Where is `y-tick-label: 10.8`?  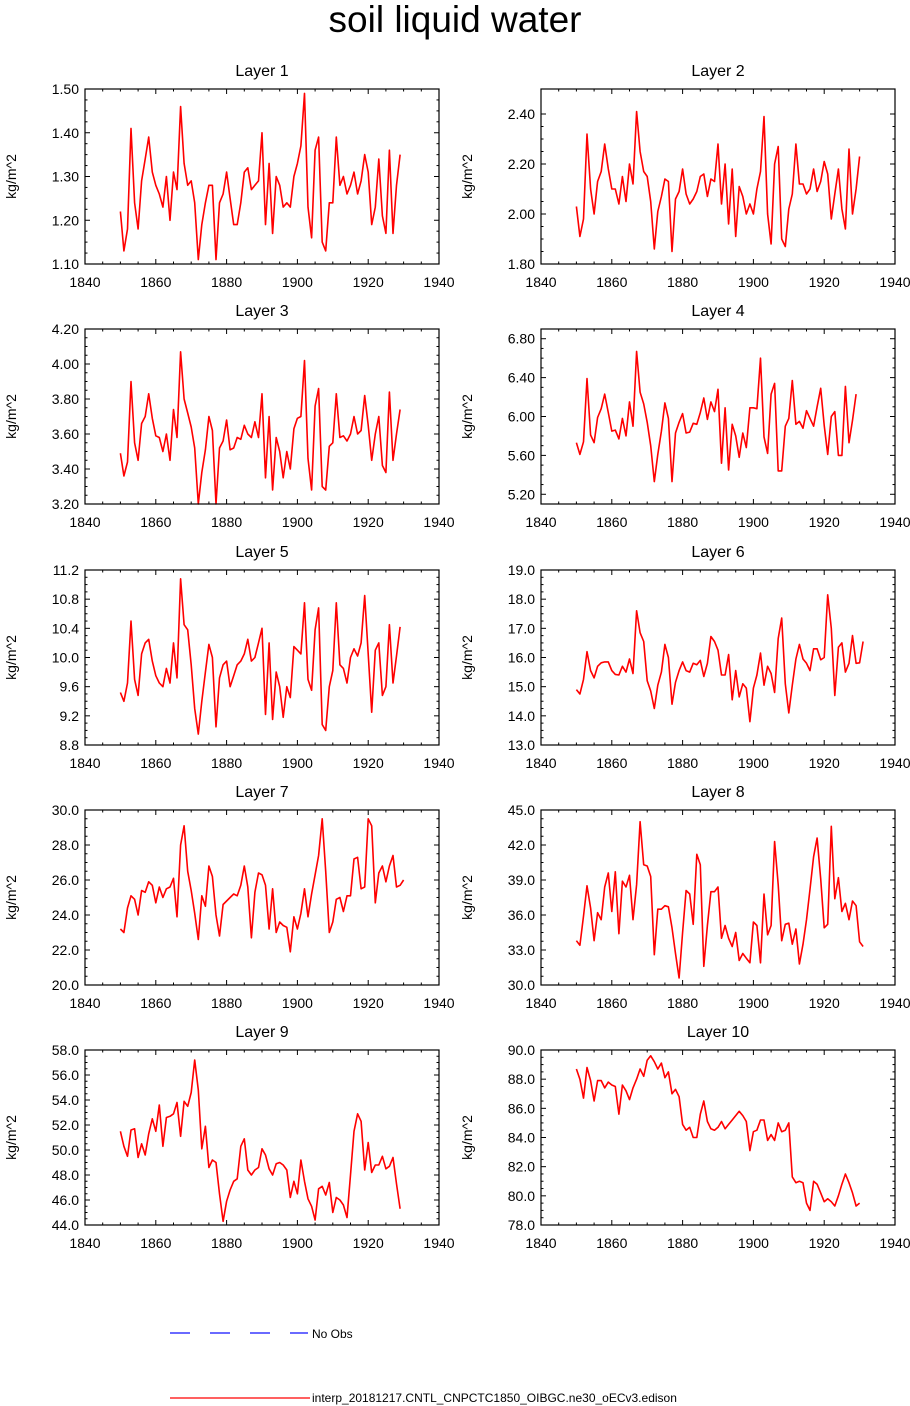 y-tick-label: 10.8 is located at coordinates (65, 599).